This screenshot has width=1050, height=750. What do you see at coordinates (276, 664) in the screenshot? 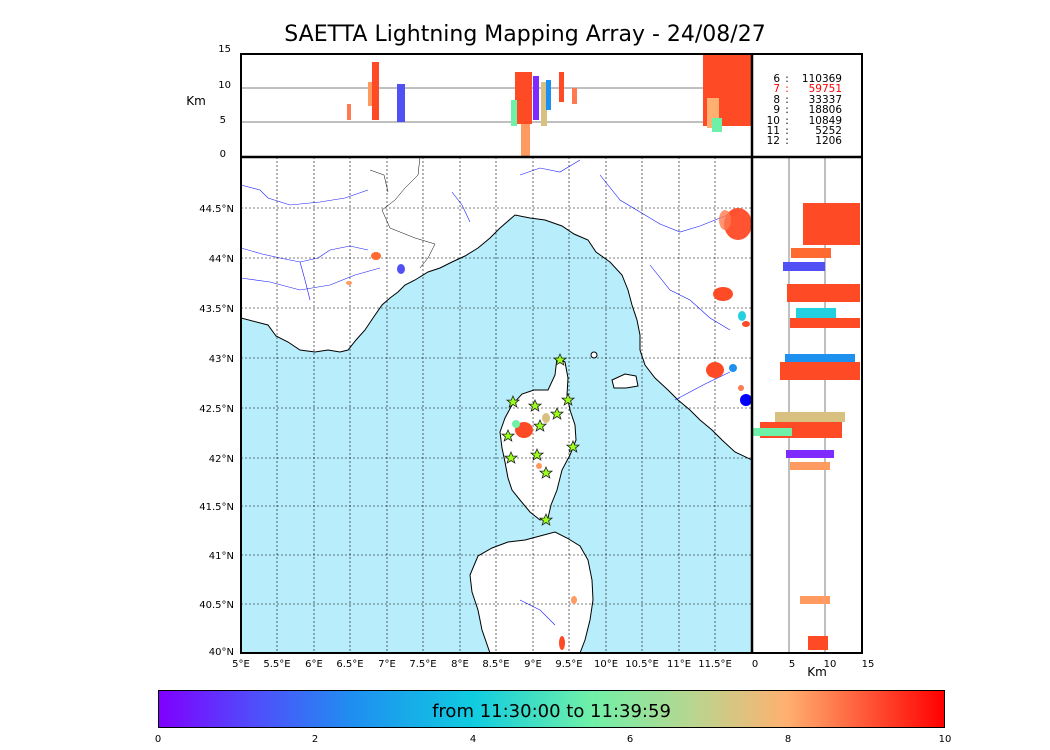
I see `lon-tick: 5.5°E` at bounding box center [276, 664].